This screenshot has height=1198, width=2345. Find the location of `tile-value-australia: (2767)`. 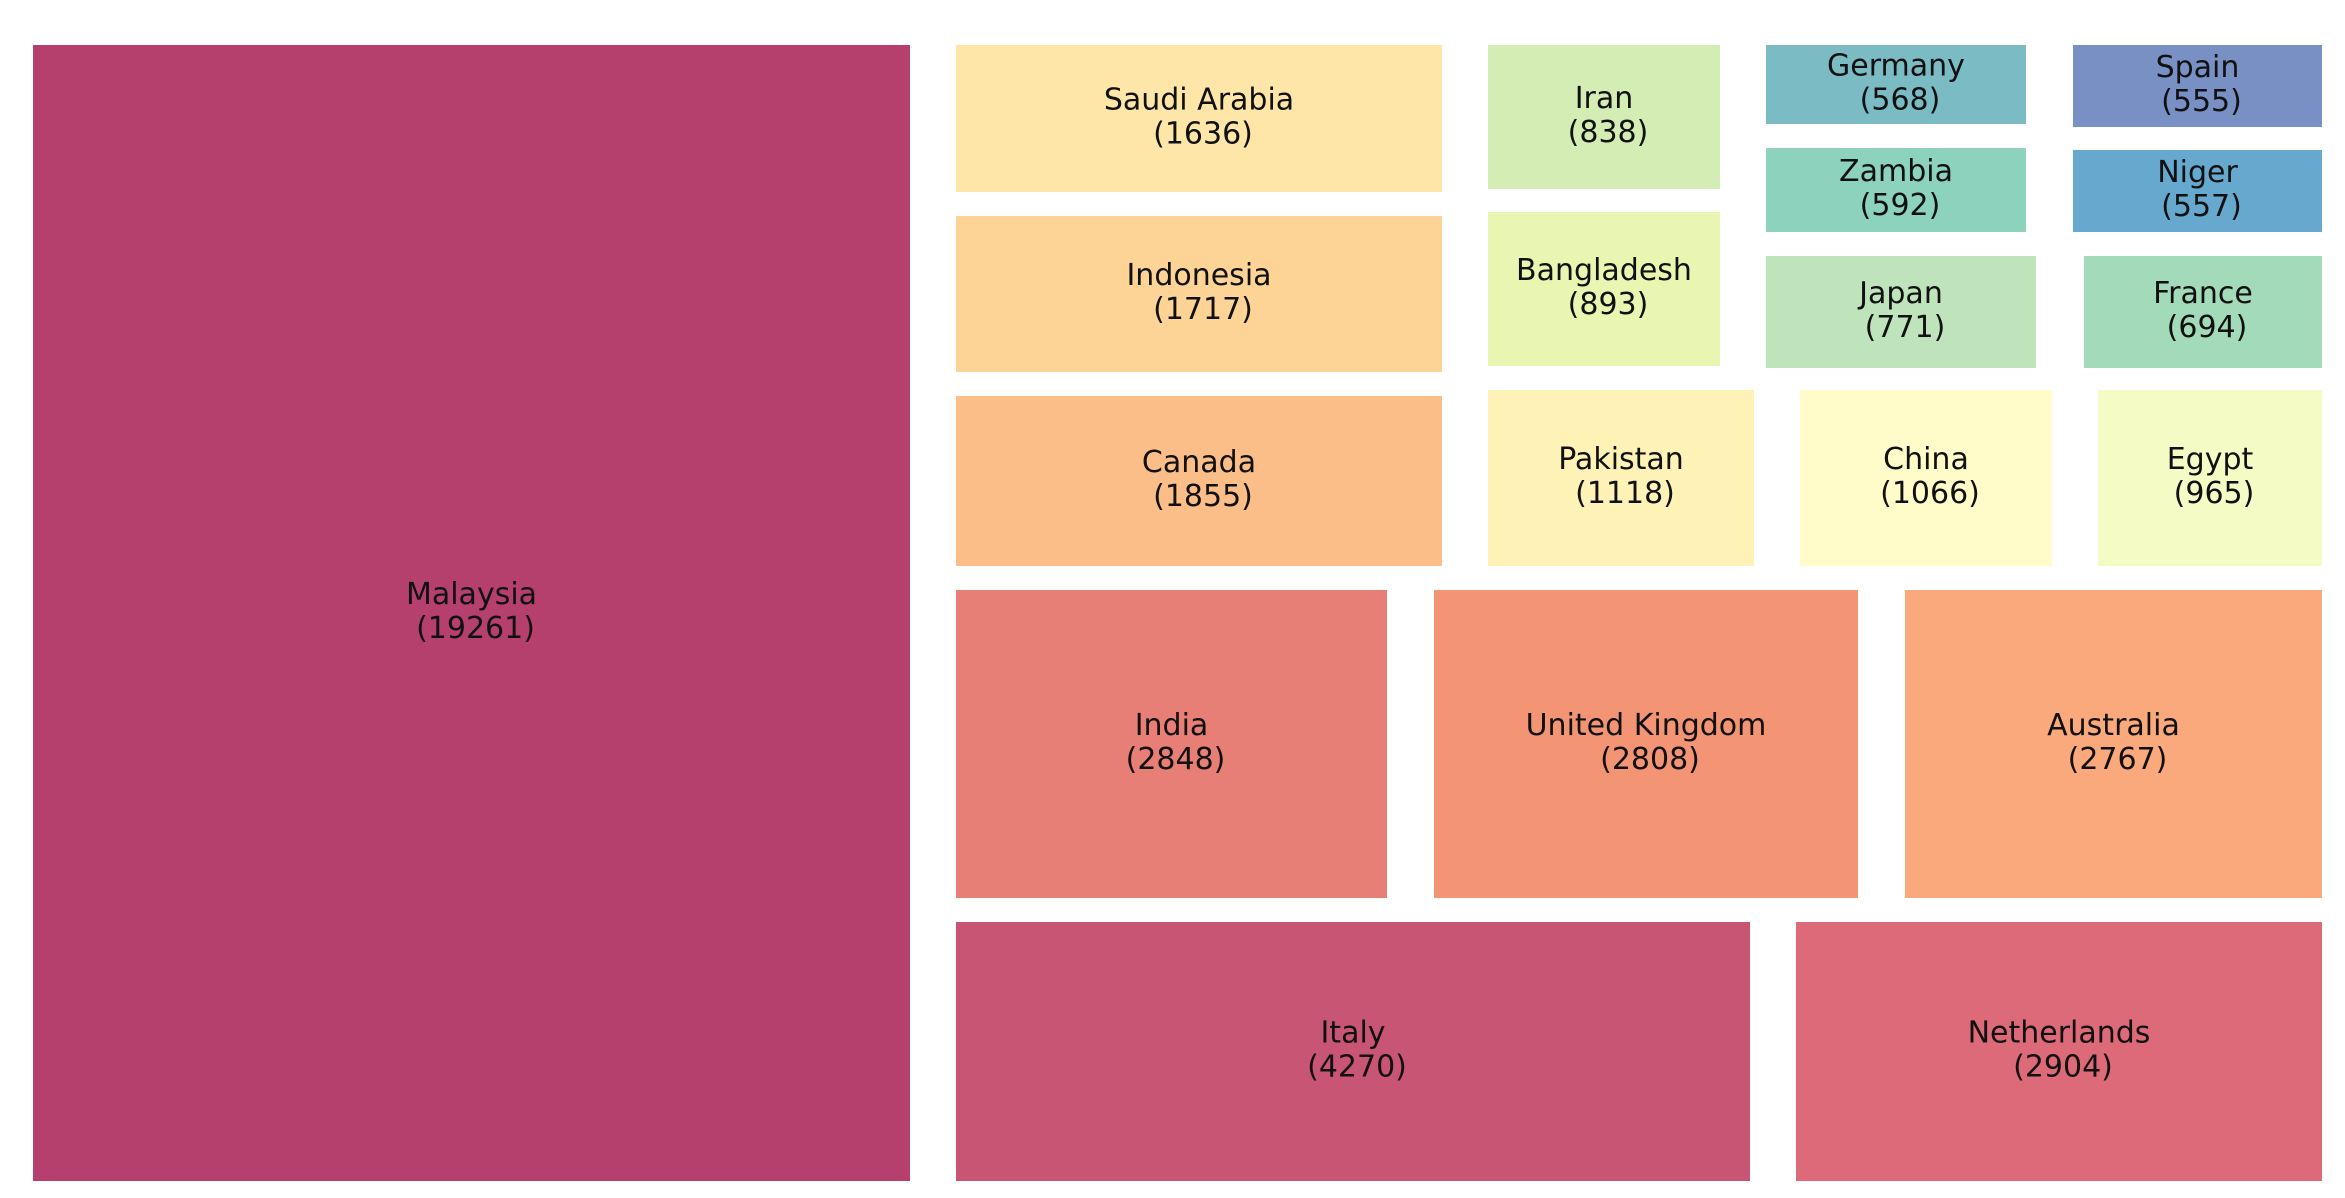

tile-value-australia: (2767) is located at coordinates (2118, 759).